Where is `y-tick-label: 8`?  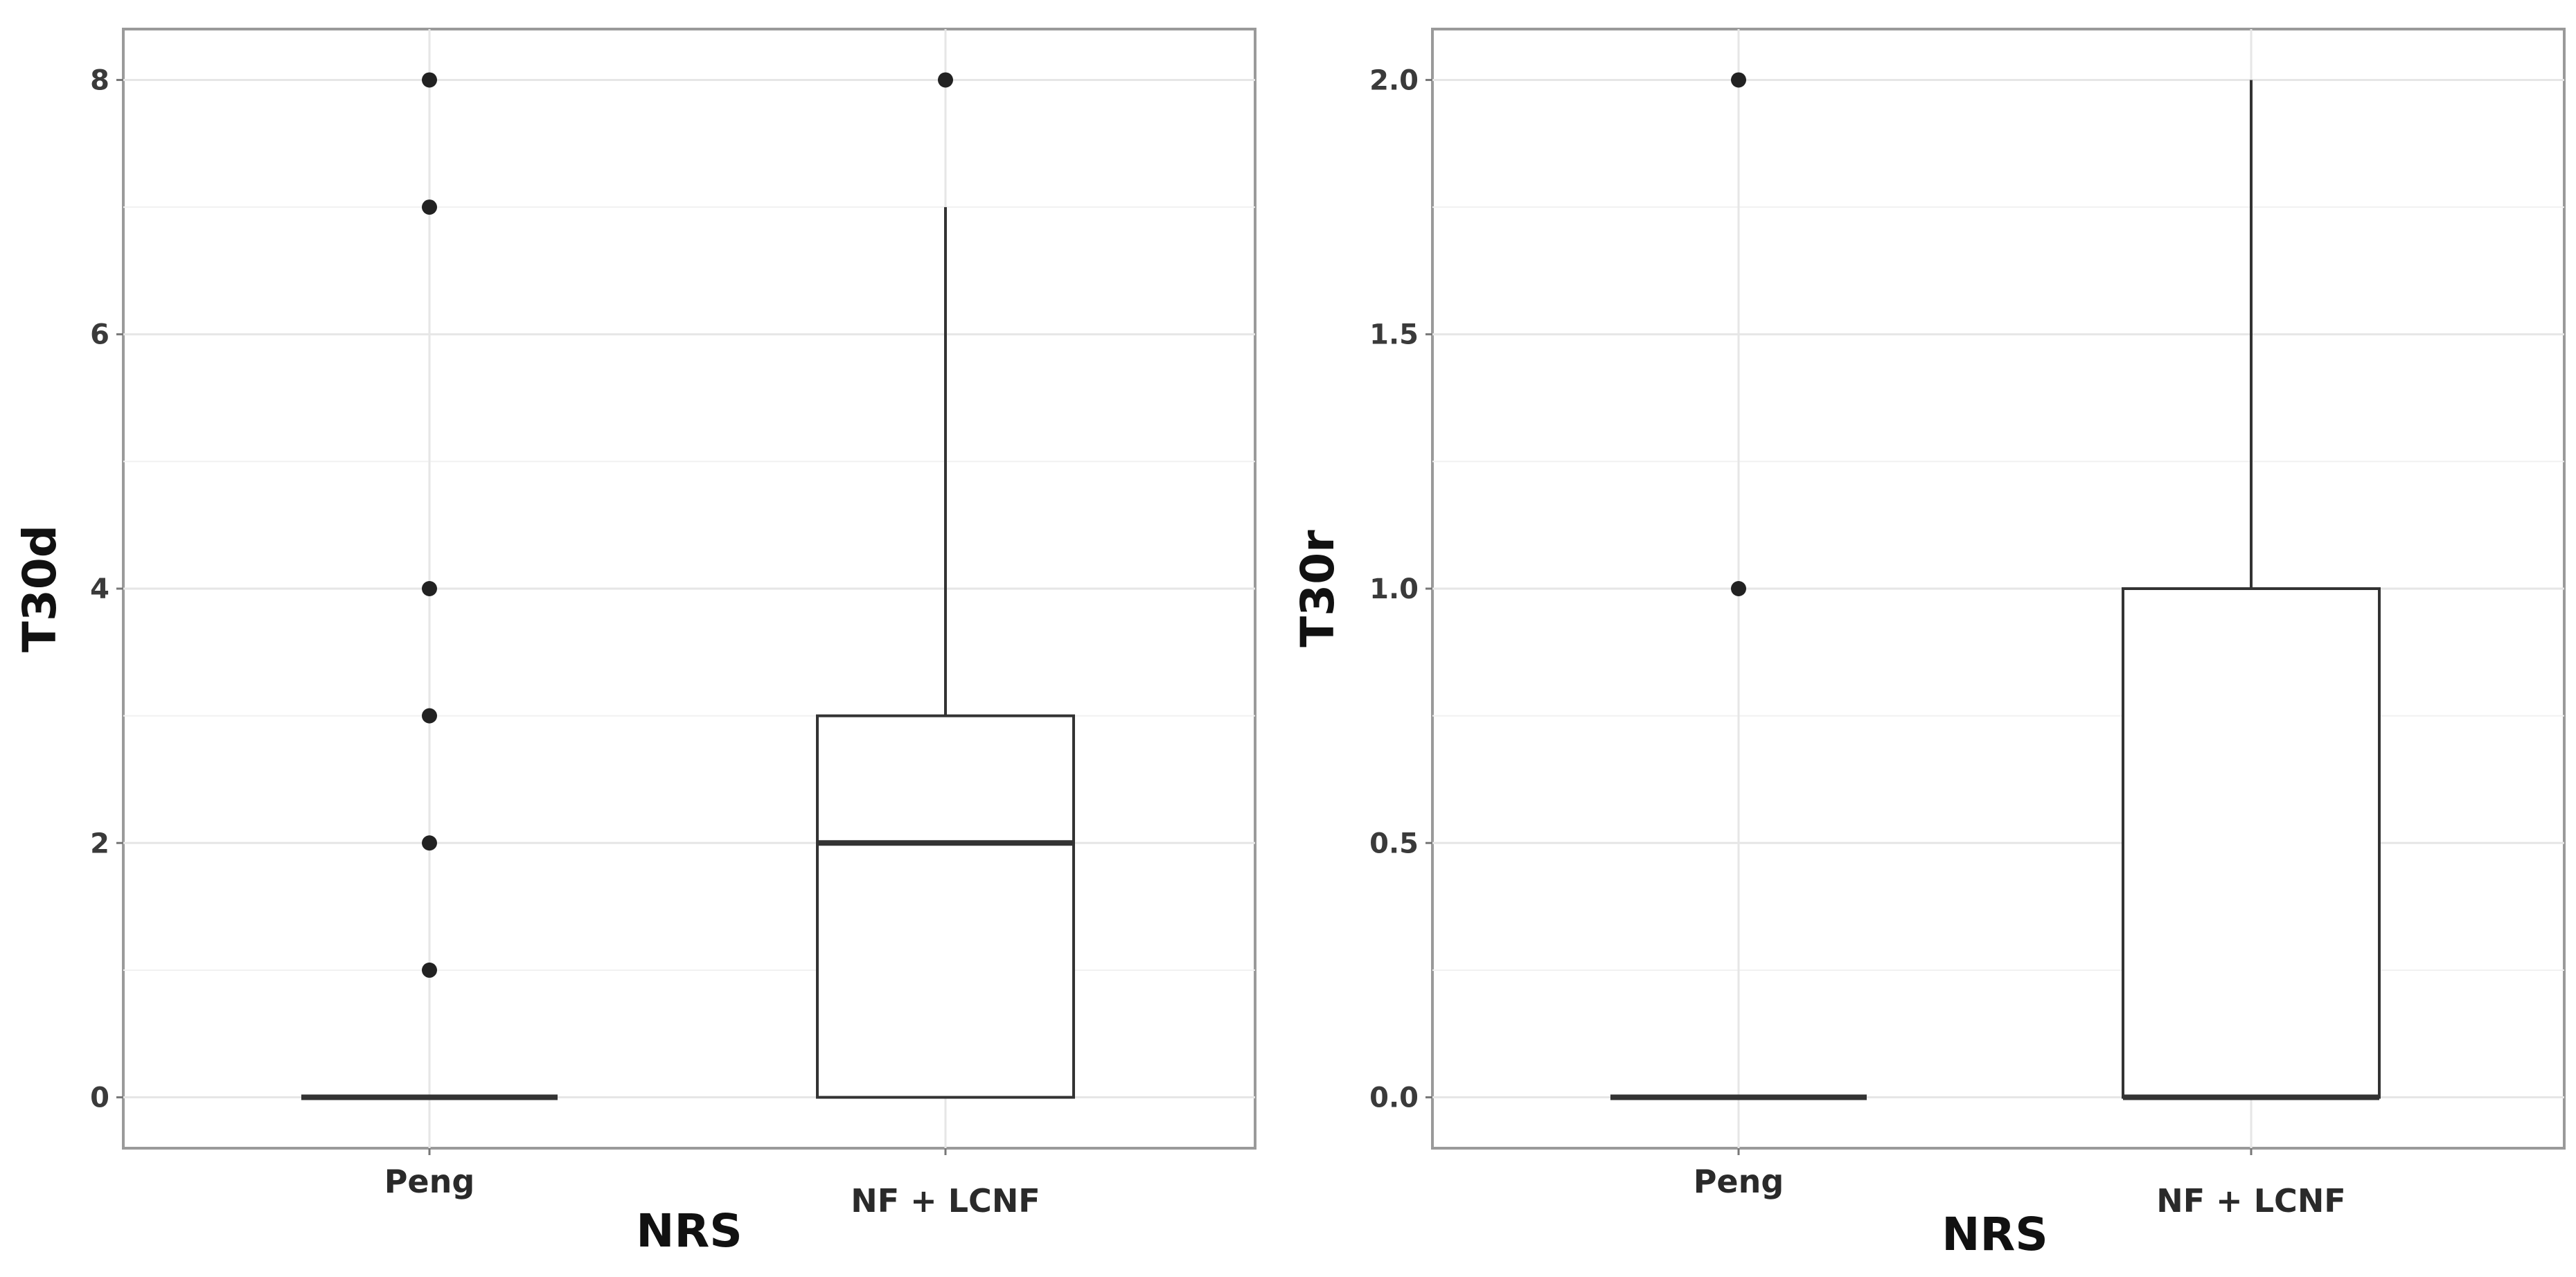 y-tick-label: 8 is located at coordinates (99, 80).